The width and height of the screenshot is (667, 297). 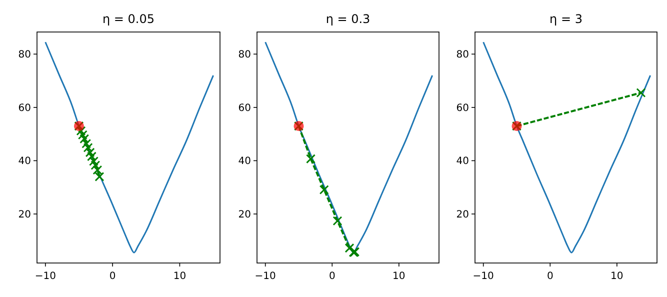 I want to click on chart-title: η = 3, so click(x=566, y=19).